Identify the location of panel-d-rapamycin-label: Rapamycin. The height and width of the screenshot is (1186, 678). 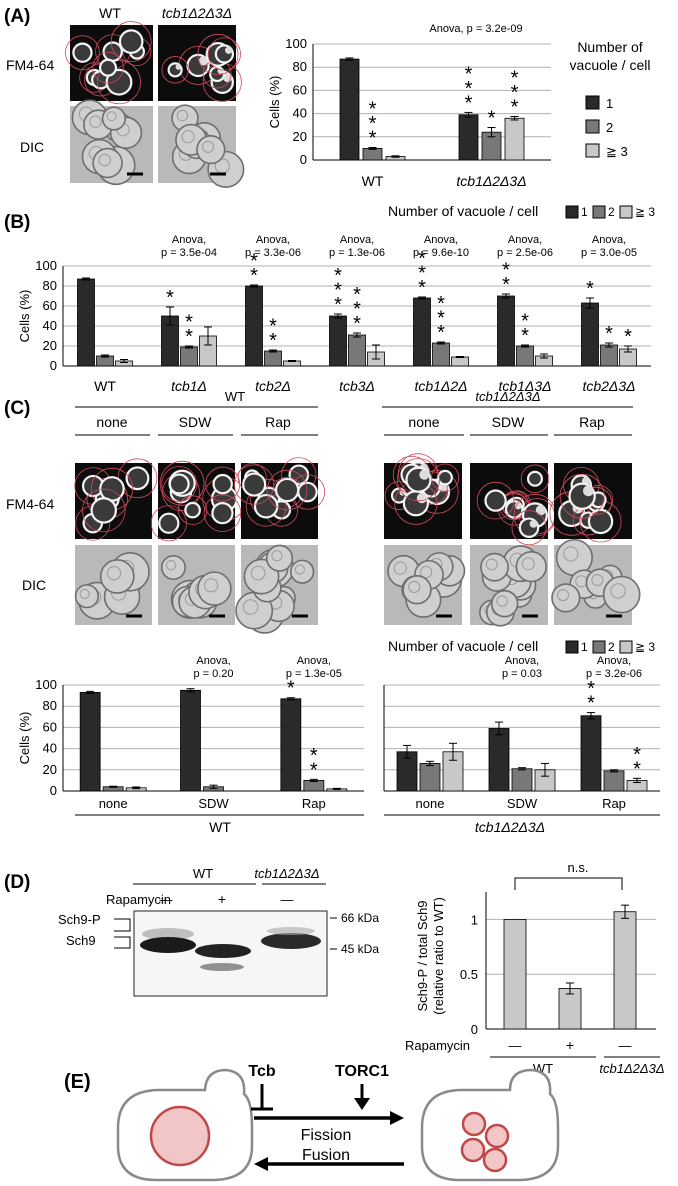
(138, 899).